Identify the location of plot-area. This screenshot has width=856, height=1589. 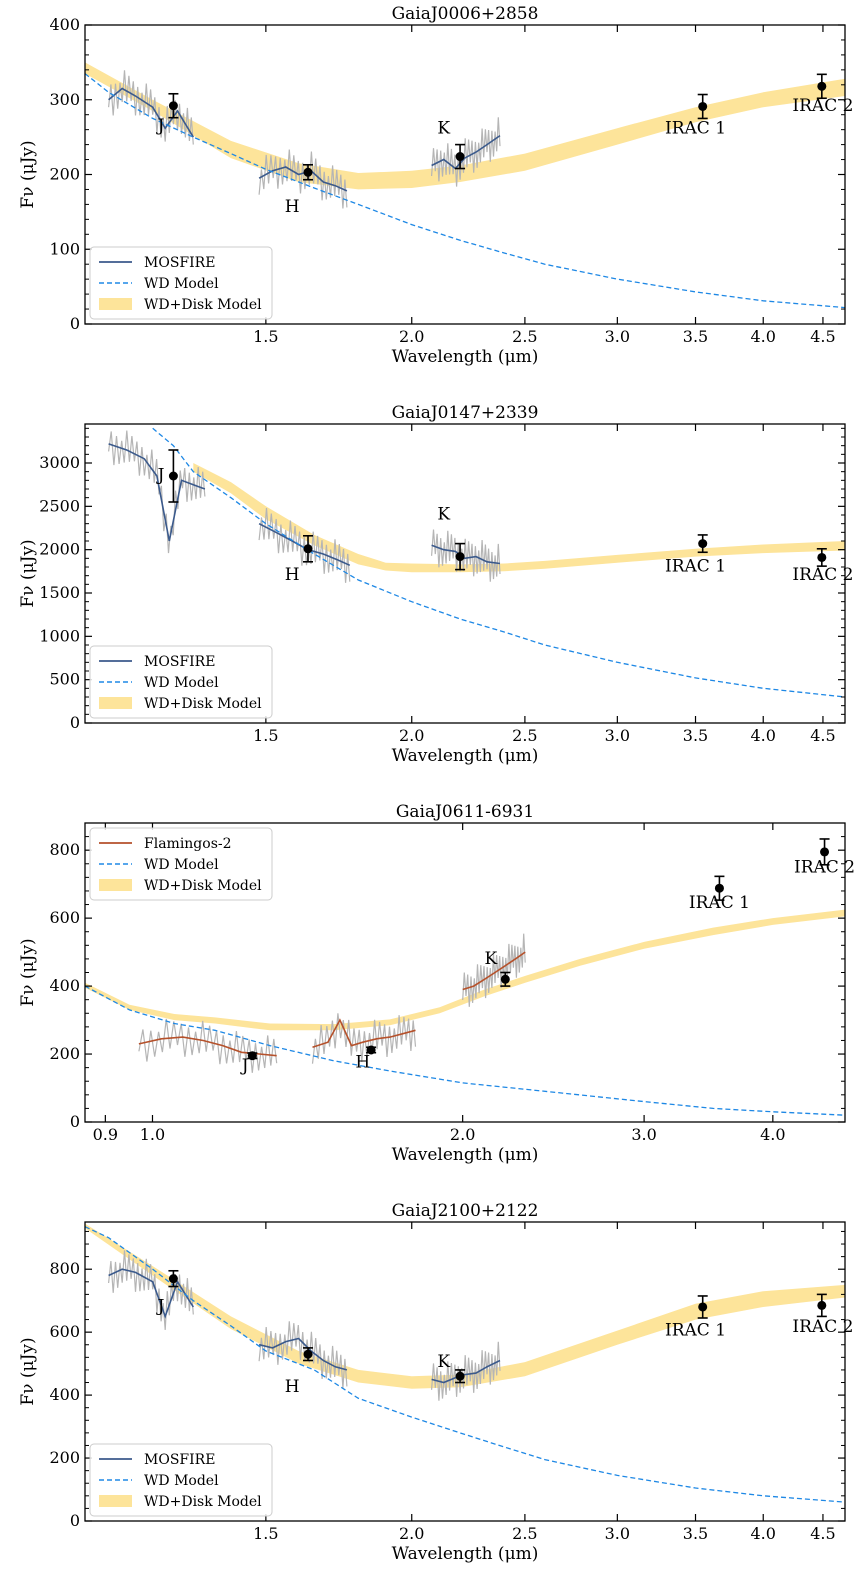
(465, 185).